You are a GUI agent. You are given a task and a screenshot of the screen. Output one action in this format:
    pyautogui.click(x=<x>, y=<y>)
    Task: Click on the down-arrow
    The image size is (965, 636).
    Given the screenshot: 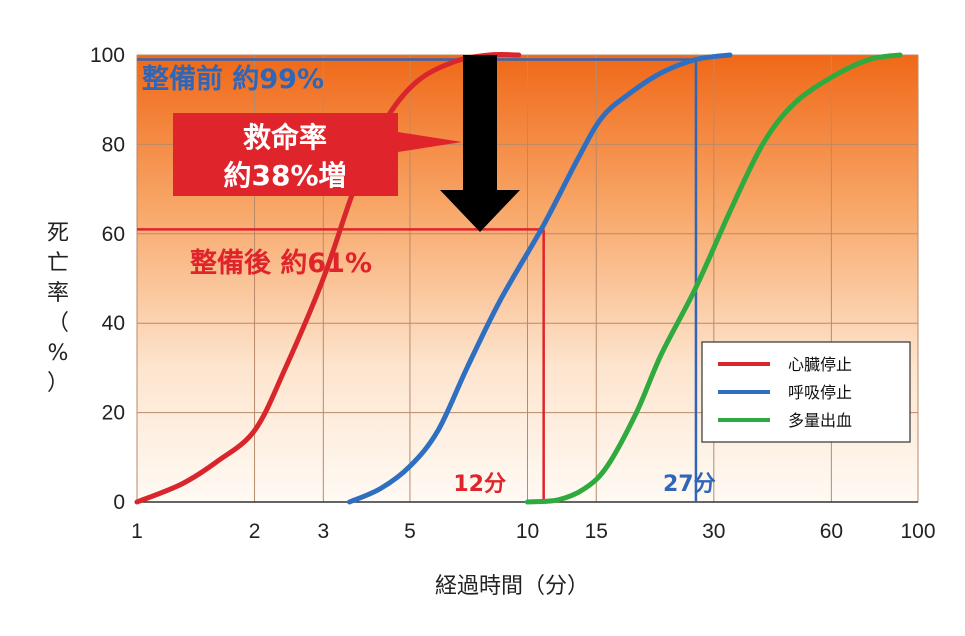 What is the action you would take?
    pyautogui.click(x=480, y=143)
    